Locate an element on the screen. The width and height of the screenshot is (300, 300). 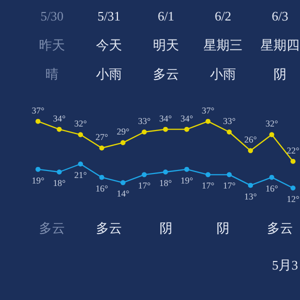
text: 5/30 is located at coordinates (52, 16).